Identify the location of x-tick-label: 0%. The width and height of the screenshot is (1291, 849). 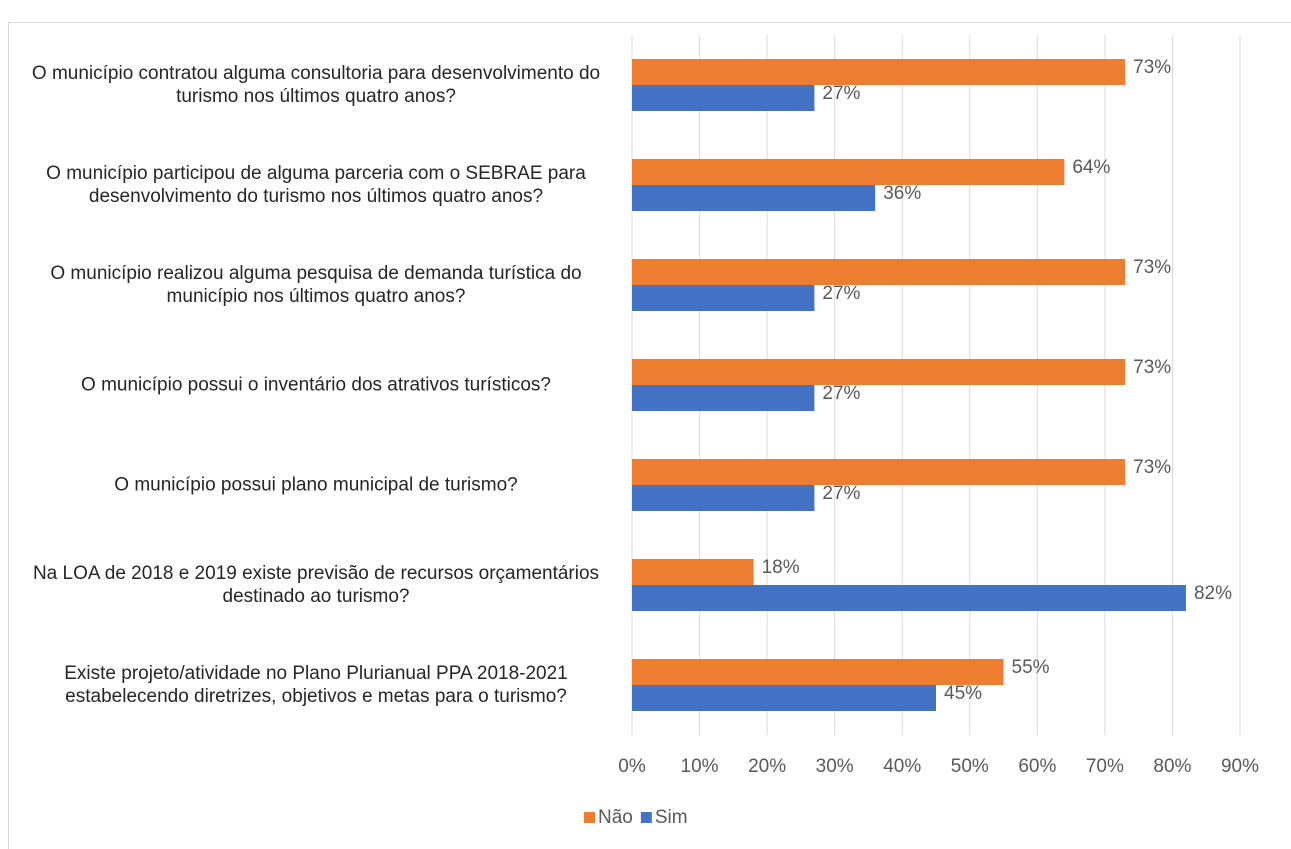
(632, 766).